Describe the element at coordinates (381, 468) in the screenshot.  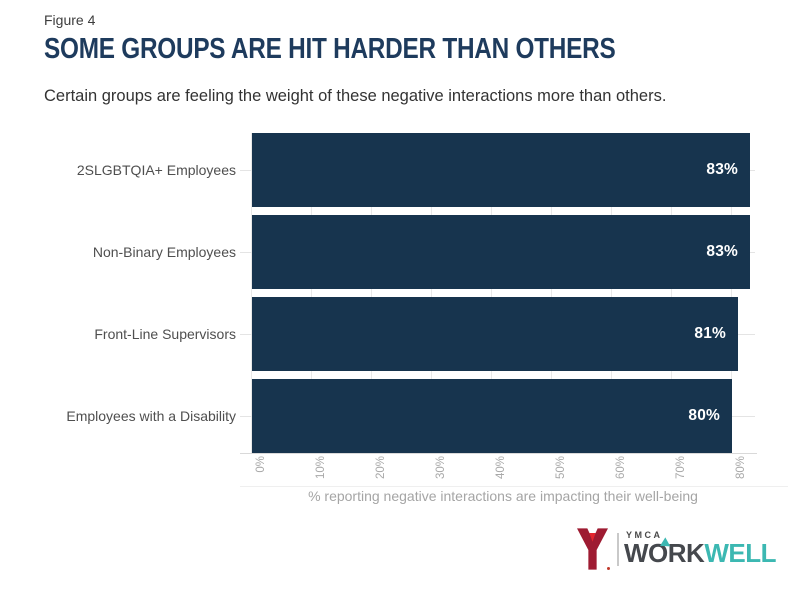
I see `x-tick-label: 20%` at that location.